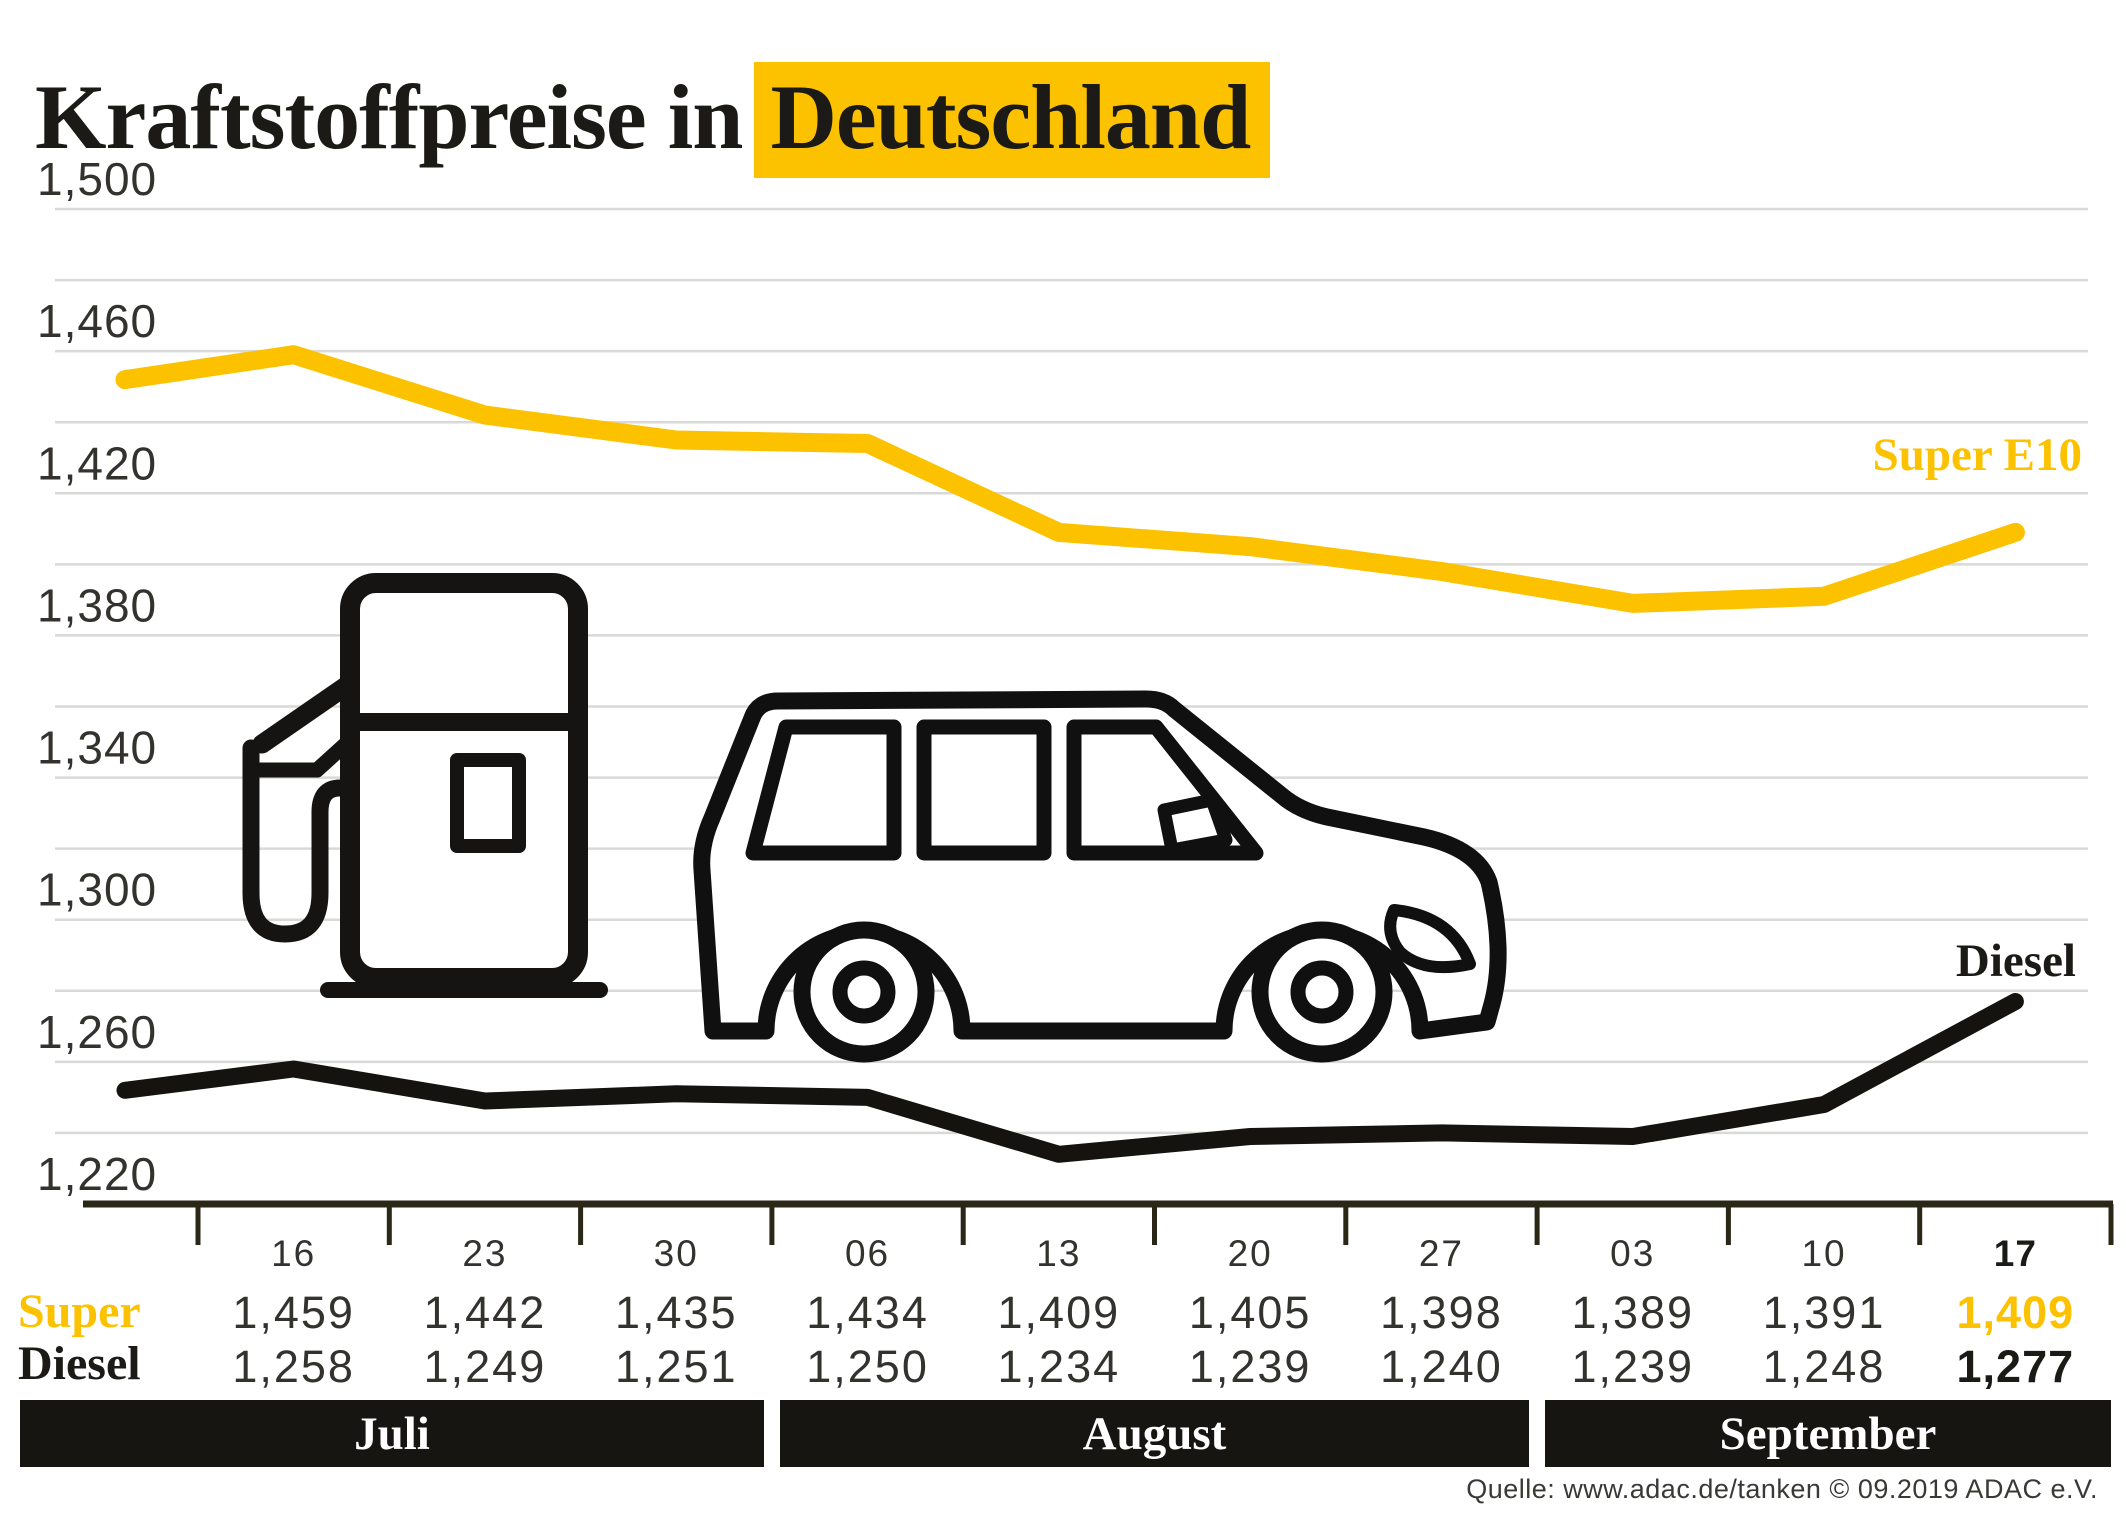 The image size is (2126, 1535). What do you see at coordinates (97, 890) in the screenshot?
I see `y-axis-label: 1,300` at bounding box center [97, 890].